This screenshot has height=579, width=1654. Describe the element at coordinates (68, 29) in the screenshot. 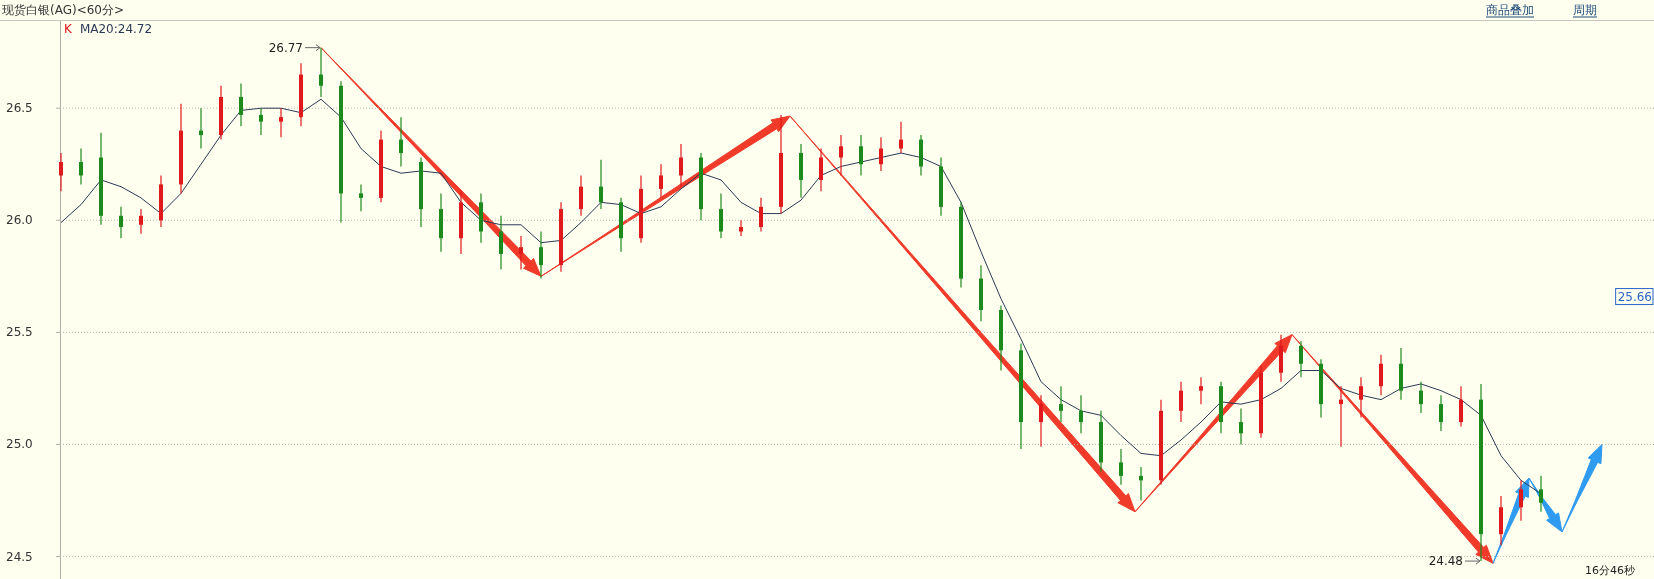

I see `text: K` at that location.